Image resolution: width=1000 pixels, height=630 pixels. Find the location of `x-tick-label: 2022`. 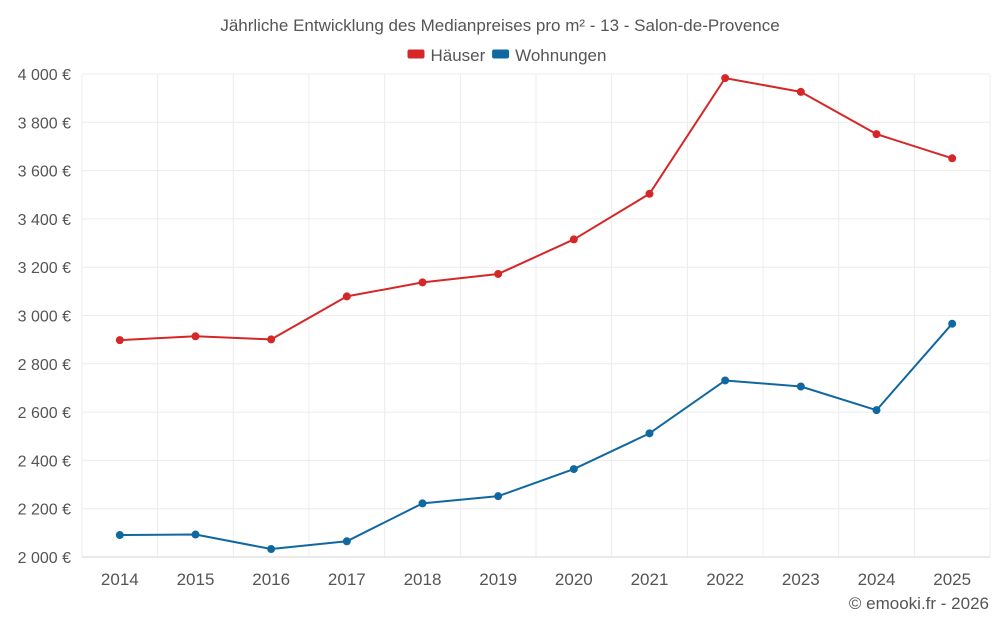

x-tick-label: 2022 is located at coordinates (725, 579).